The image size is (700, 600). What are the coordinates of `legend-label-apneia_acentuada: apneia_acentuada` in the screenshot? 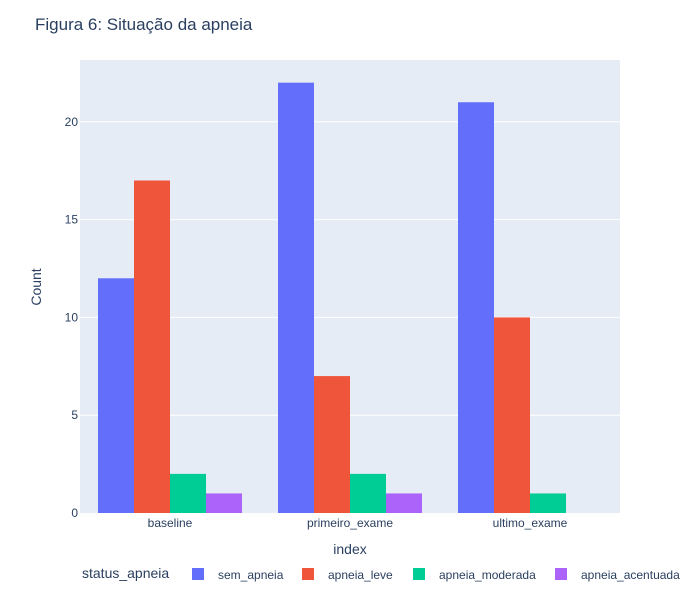 It's located at (630, 575).